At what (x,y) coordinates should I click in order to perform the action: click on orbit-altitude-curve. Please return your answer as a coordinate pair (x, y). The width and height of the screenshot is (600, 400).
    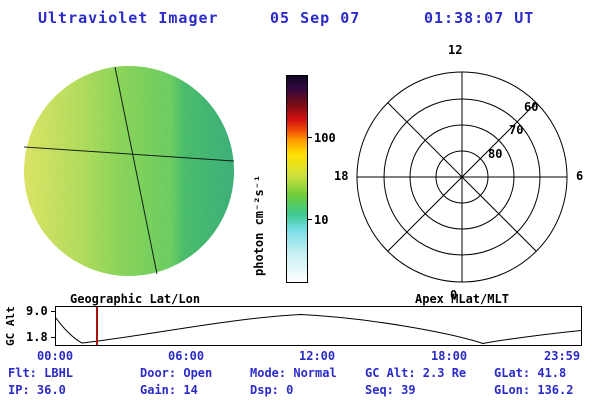
    Looking at the image, I should click on (318, 329).